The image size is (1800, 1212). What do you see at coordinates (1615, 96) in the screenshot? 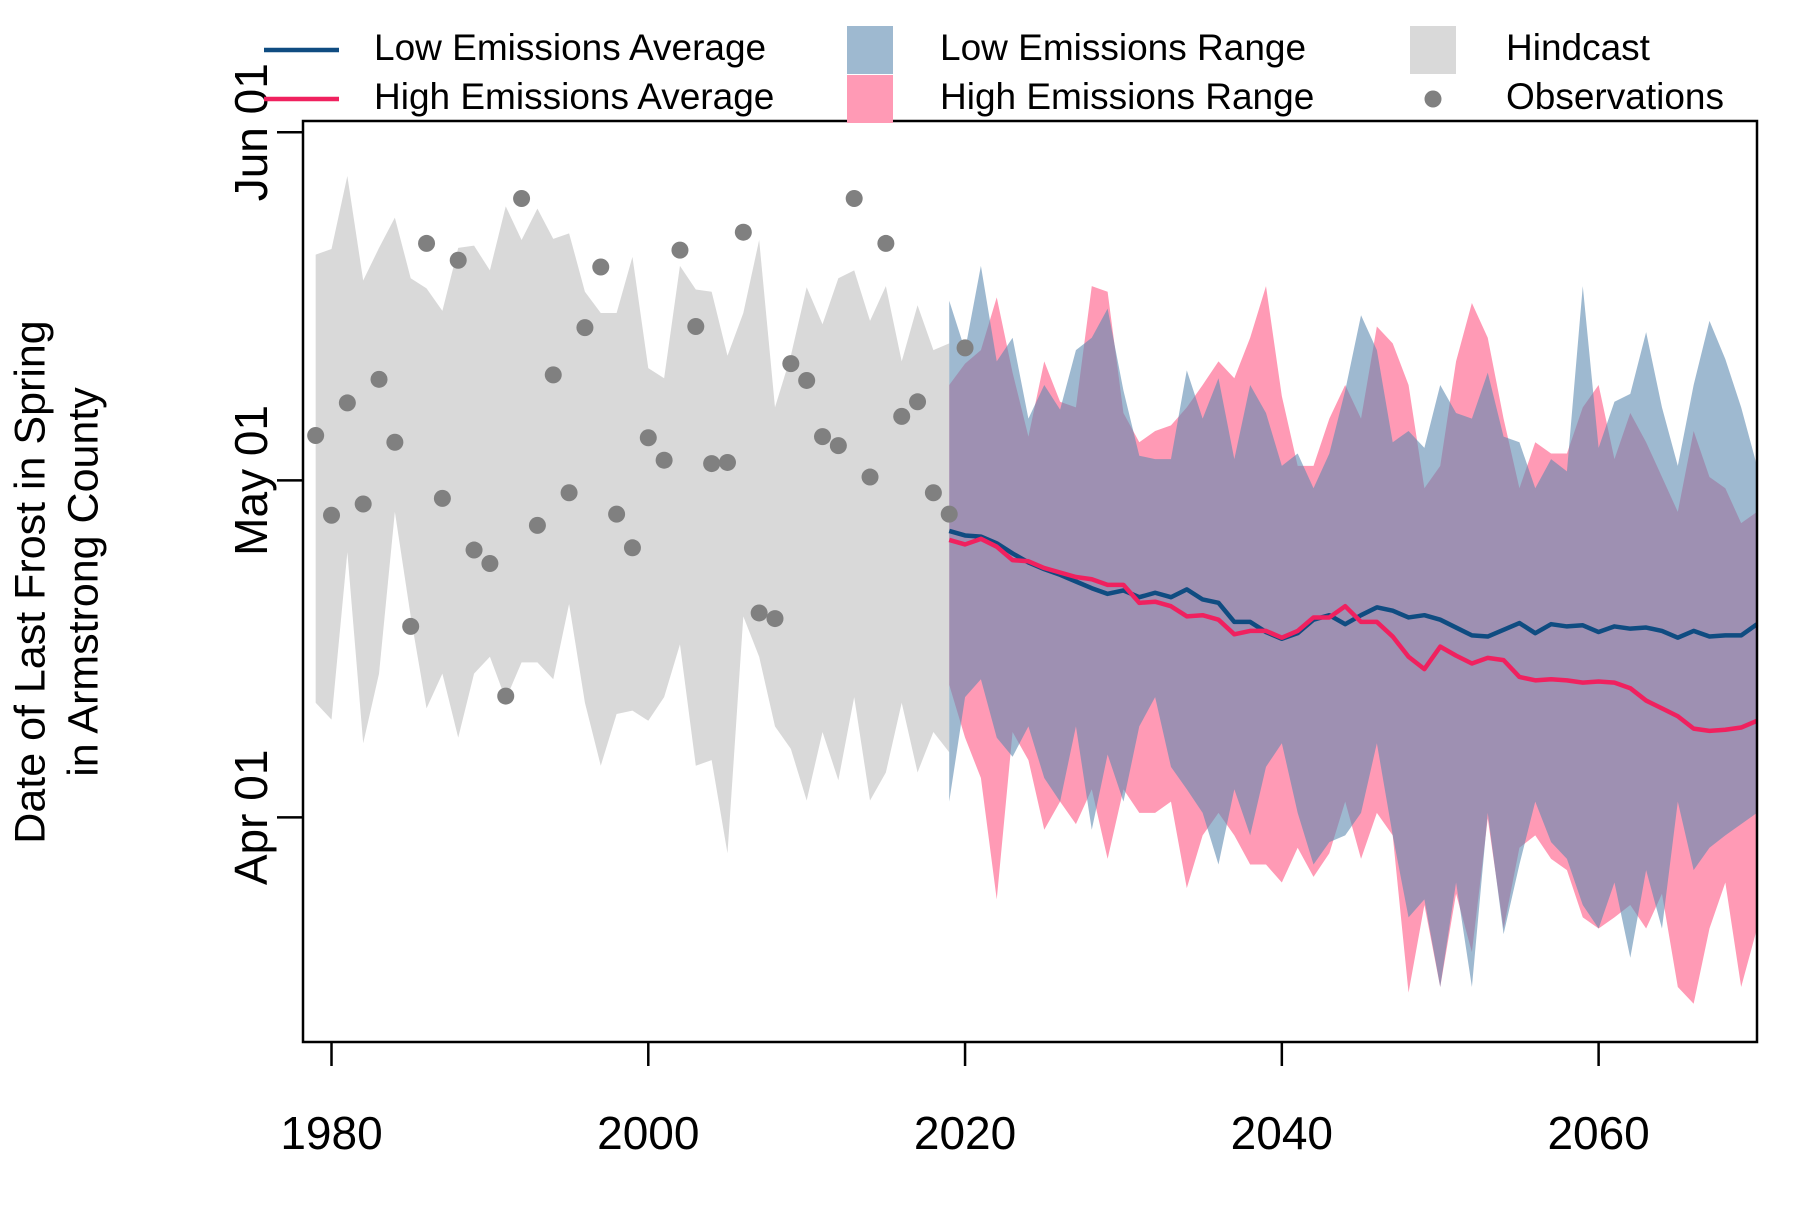
I see `legend-label: Observations` at bounding box center [1615, 96].